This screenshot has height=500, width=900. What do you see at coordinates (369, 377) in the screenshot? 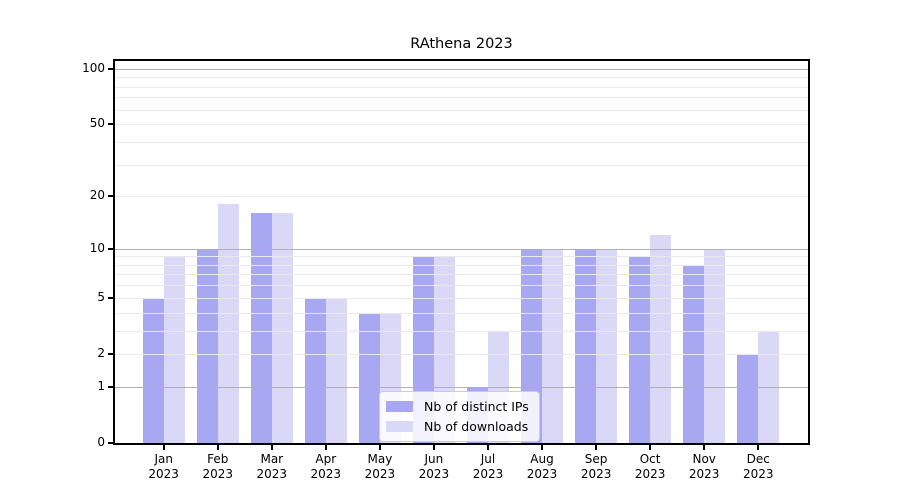
I see `bar-may-distinct-ips` at bounding box center [369, 377].